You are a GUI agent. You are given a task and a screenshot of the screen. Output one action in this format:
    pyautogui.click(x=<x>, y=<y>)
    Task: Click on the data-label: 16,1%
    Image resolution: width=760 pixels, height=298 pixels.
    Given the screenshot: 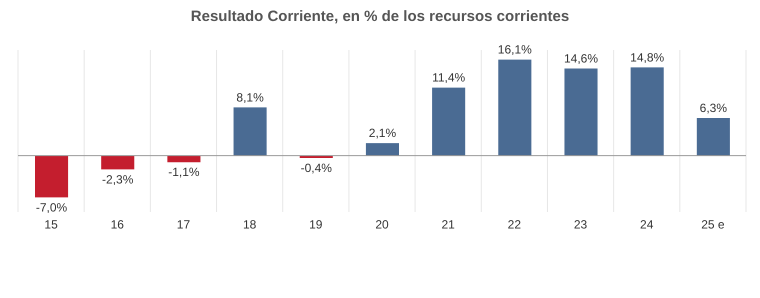 What is the action you would take?
    pyautogui.click(x=515, y=49)
    